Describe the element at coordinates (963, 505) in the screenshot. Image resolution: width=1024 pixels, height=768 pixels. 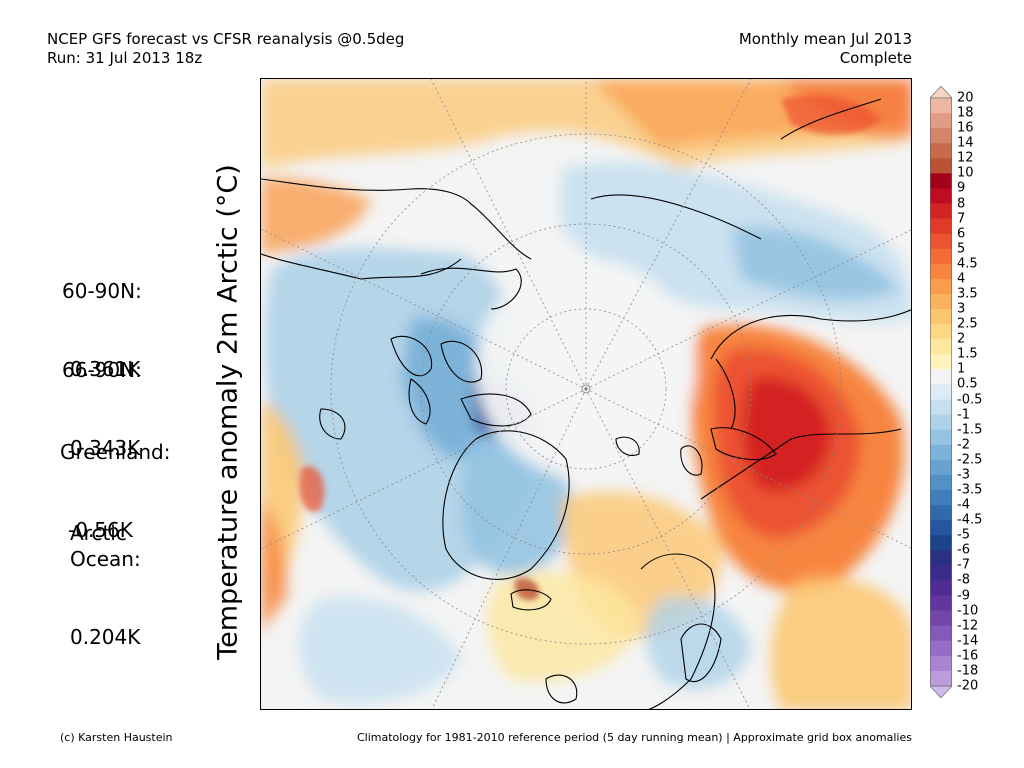
I see `colorbar-tick-label: -4` at that location.